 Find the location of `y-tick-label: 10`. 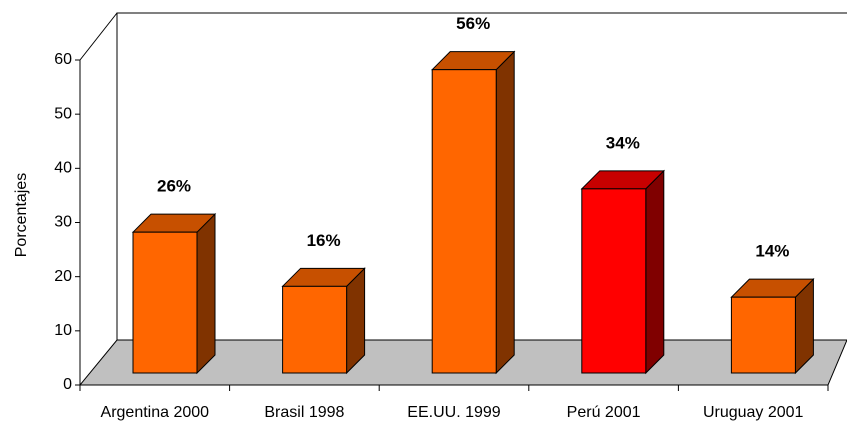

y-tick-label: 10 is located at coordinates (63, 330).